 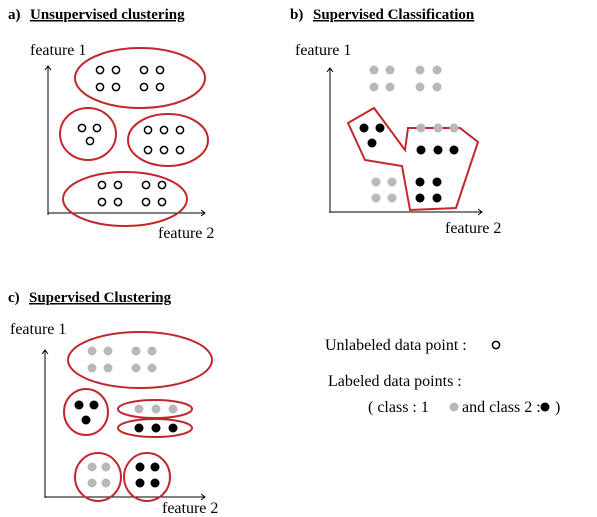 I want to click on legend-close: ), so click(x=557, y=407).